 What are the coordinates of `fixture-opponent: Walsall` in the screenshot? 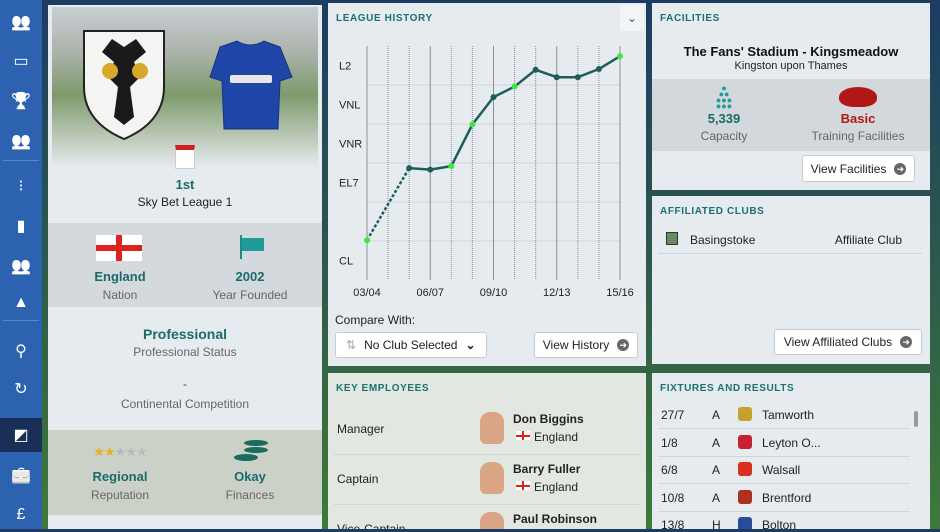 It's located at (781, 470).